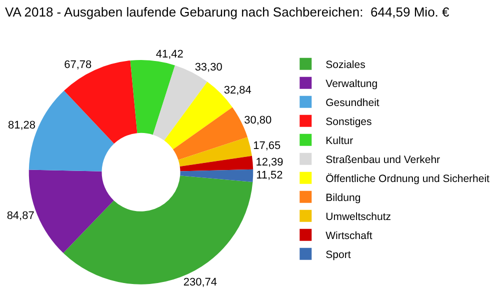 The width and height of the screenshot is (500, 300). Describe the element at coordinates (238, 90) in the screenshot. I see `data-label: 32,84` at that location.